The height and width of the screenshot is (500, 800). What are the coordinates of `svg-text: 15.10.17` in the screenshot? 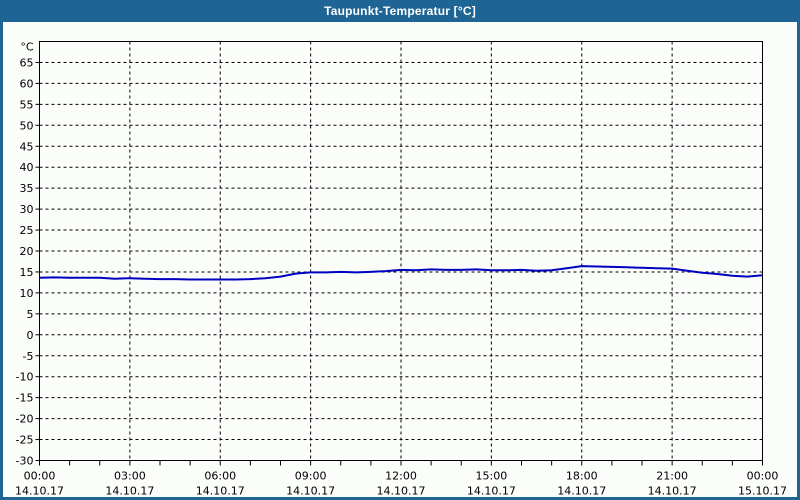 It's located at (762, 491).